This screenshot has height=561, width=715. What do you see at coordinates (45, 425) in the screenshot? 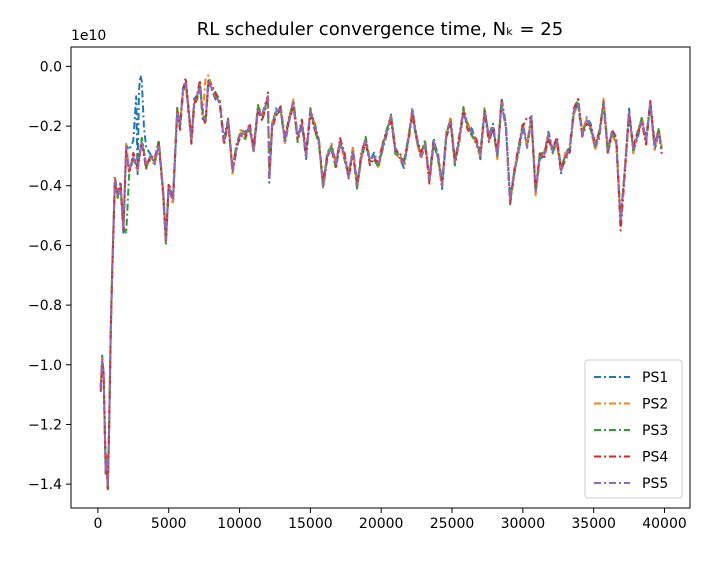
I see `y-tick-label: −1.2` at bounding box center [45, 425].